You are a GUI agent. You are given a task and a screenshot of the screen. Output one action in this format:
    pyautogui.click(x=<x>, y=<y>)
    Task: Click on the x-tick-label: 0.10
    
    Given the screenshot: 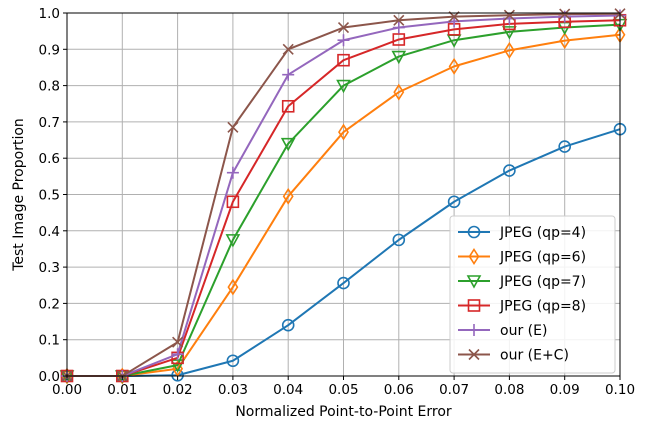 What is the action you would take?
    pyautogui.click(x=620, y=390)
    